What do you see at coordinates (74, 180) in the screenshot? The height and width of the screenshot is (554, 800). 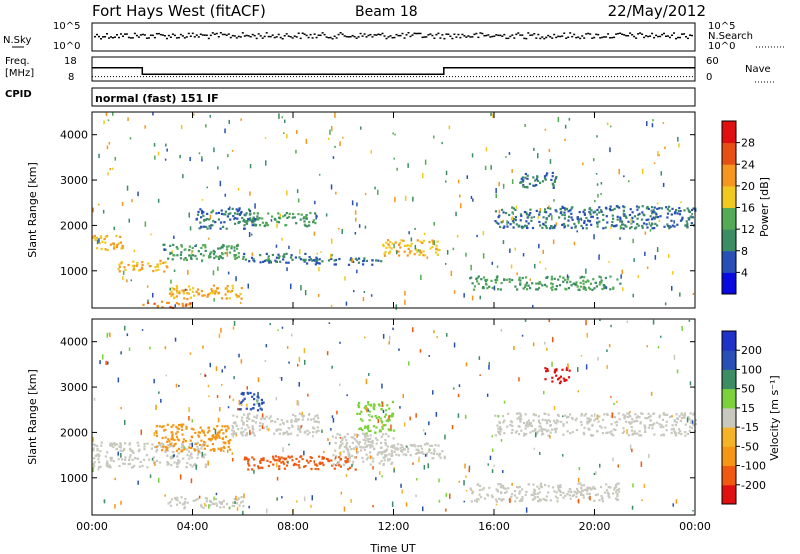 I see `y-tick-label: 3000` at bounding box center [74, 180].